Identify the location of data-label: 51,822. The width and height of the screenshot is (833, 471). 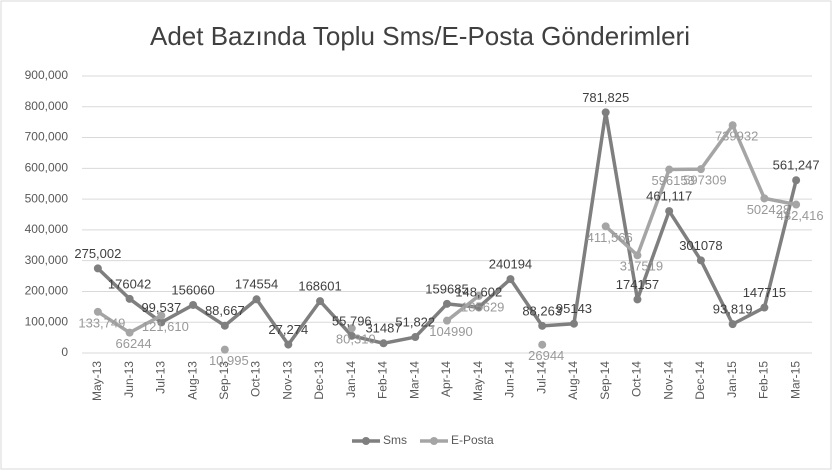
(415, 321).